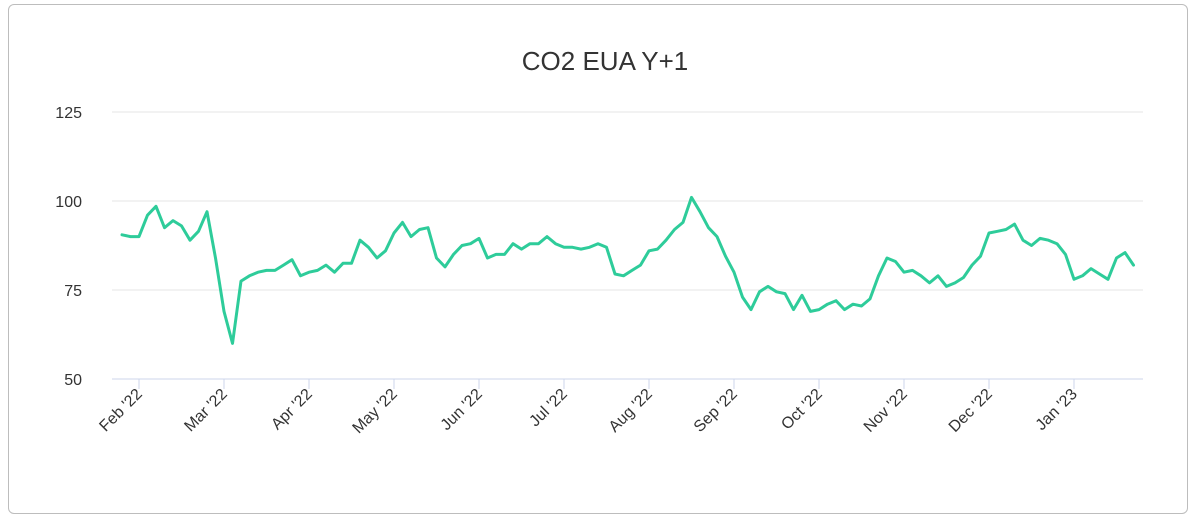 This screenshot has height=514, width=1194. I want to click on x-tick-label: Nov '22, so click(886, 411).